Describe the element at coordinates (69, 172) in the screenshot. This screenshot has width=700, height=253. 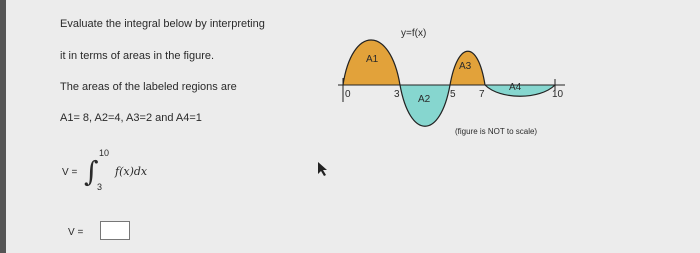
I see `integral-lhs: V =` at that location.